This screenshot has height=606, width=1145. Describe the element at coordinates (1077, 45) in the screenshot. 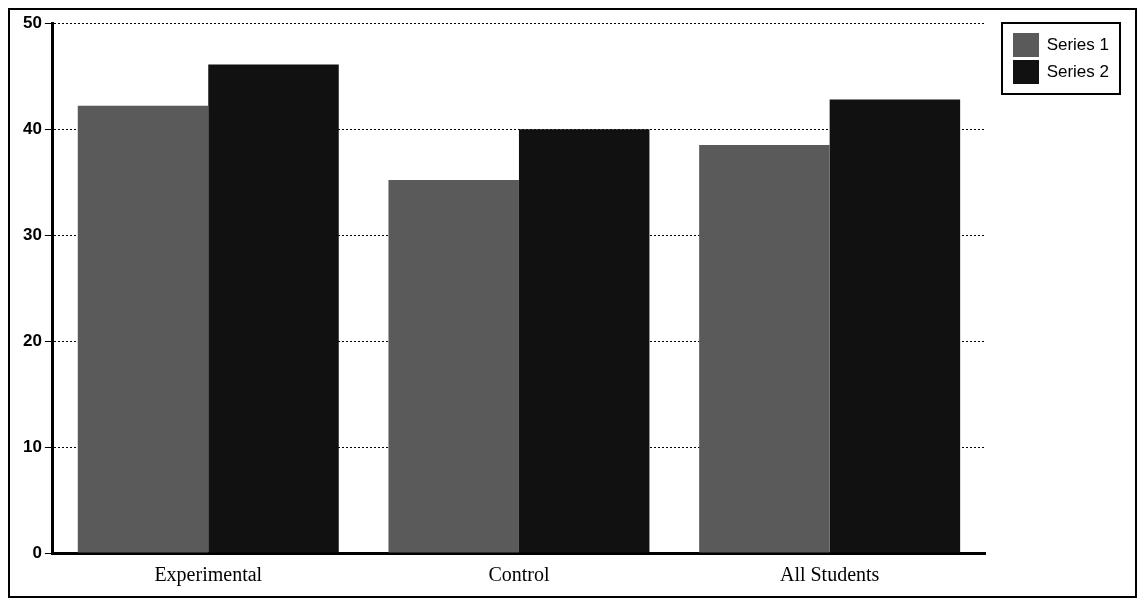

I see `legend-label: Series 1` at that location.